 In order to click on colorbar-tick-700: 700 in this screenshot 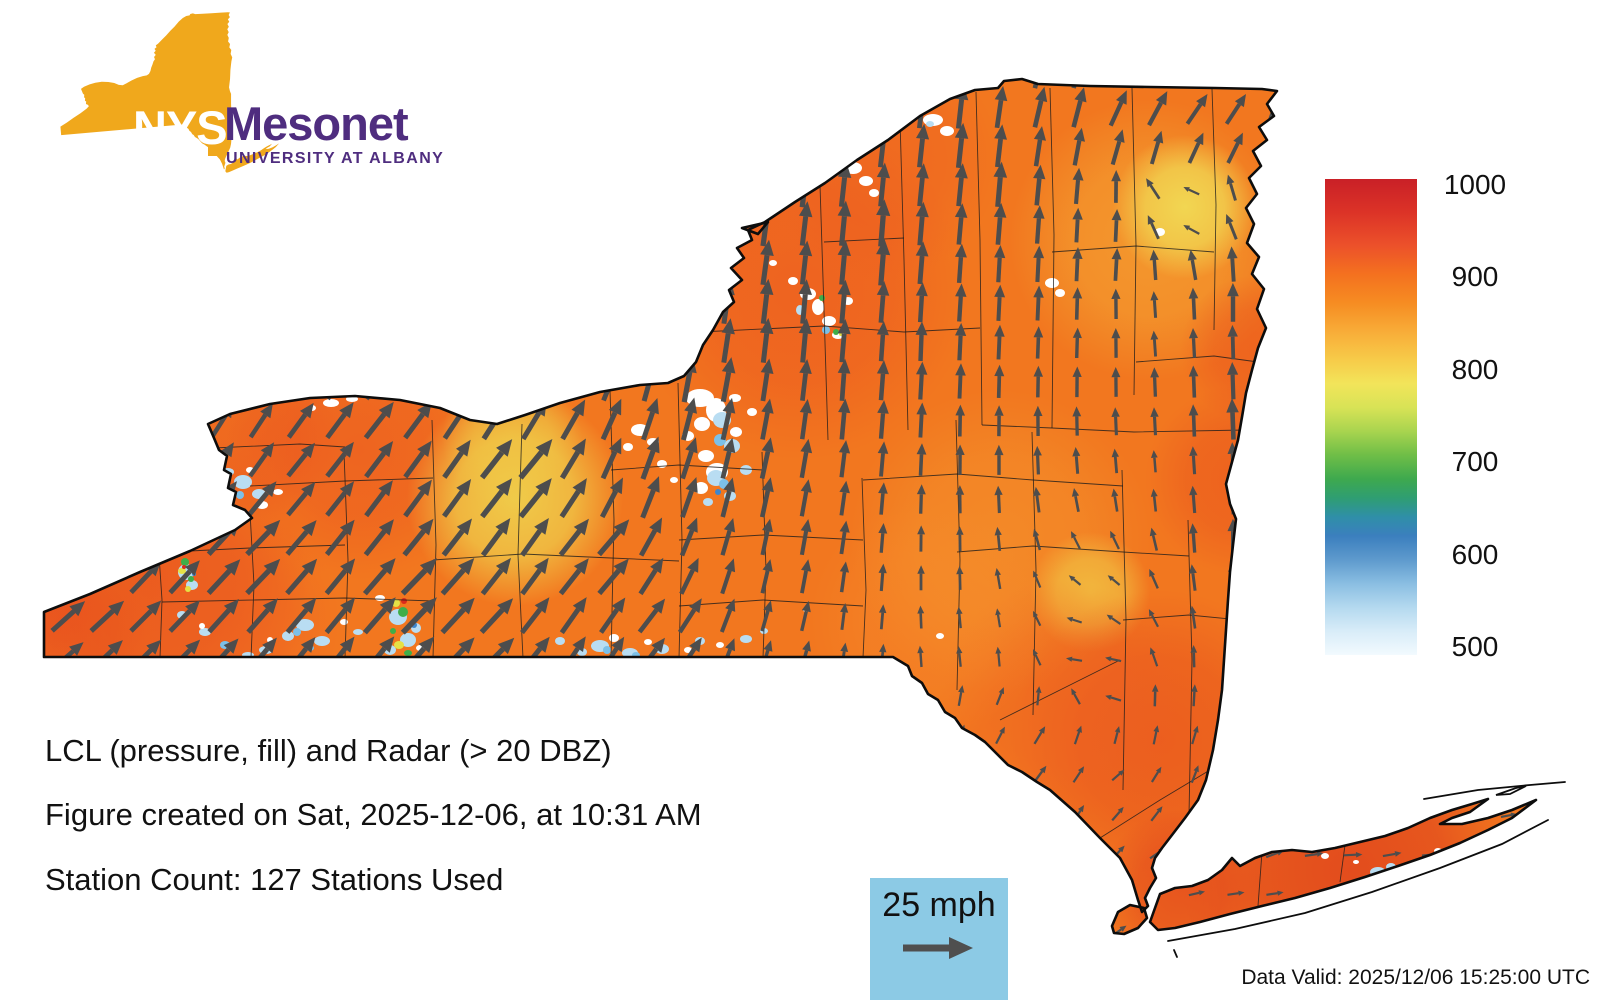, I will do `click(1475, 461)`.